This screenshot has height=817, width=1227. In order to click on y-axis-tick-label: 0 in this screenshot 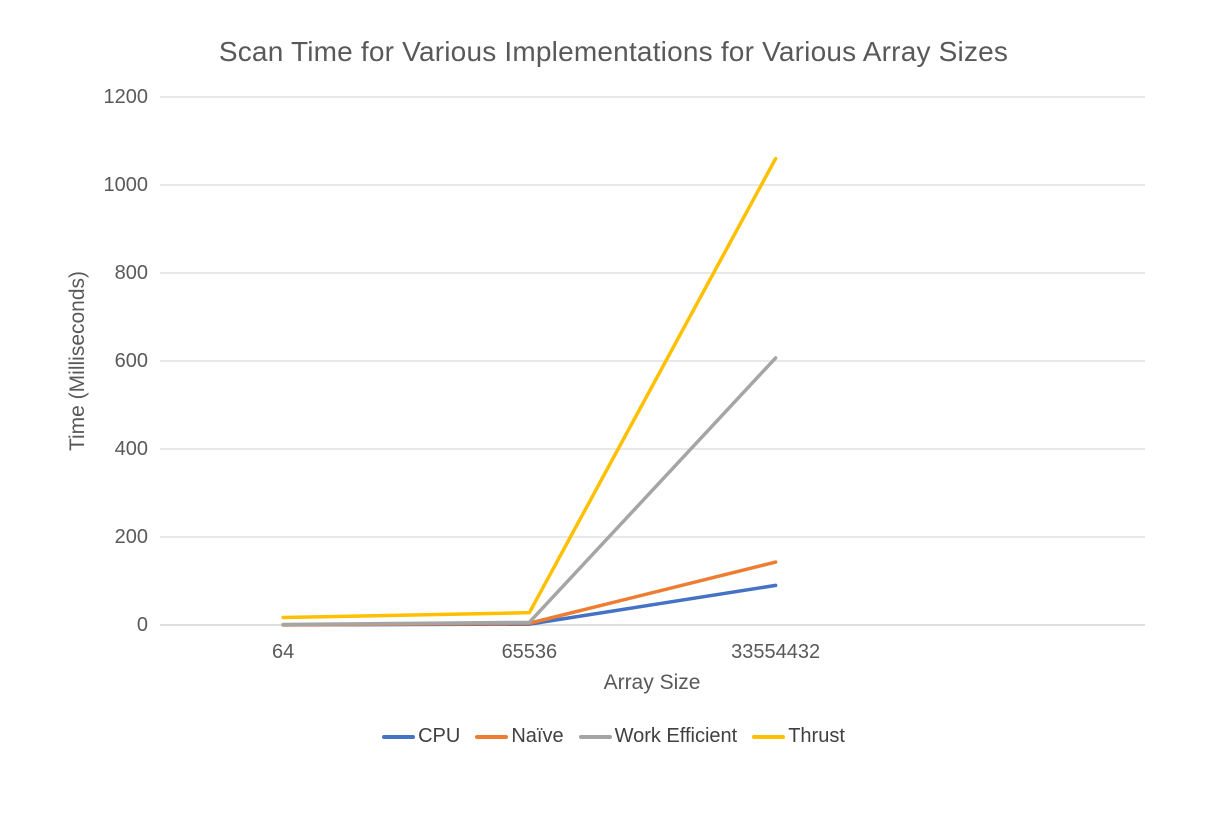, I will do `click(142, 625)`.